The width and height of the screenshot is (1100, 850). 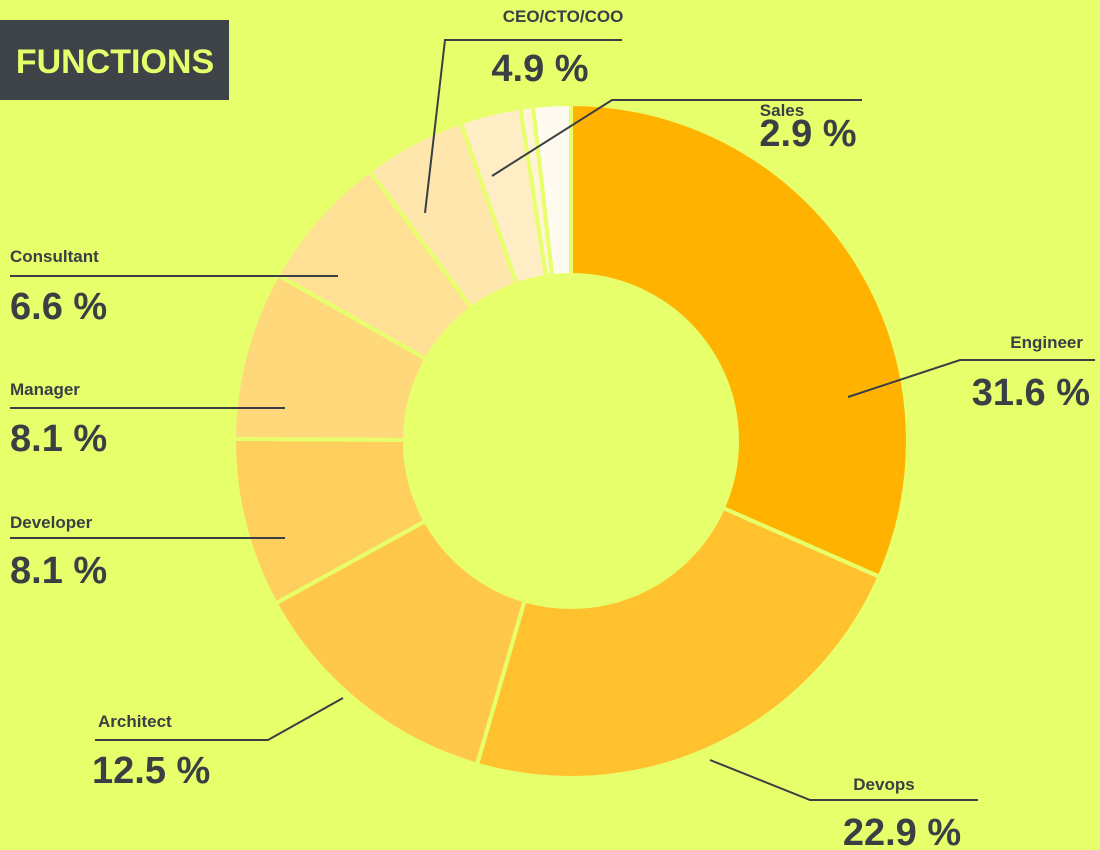 What do you see at coordinates (51, 522) in the screenshot?
I see `slice-label: Developer` at bounding box center [51, 522].